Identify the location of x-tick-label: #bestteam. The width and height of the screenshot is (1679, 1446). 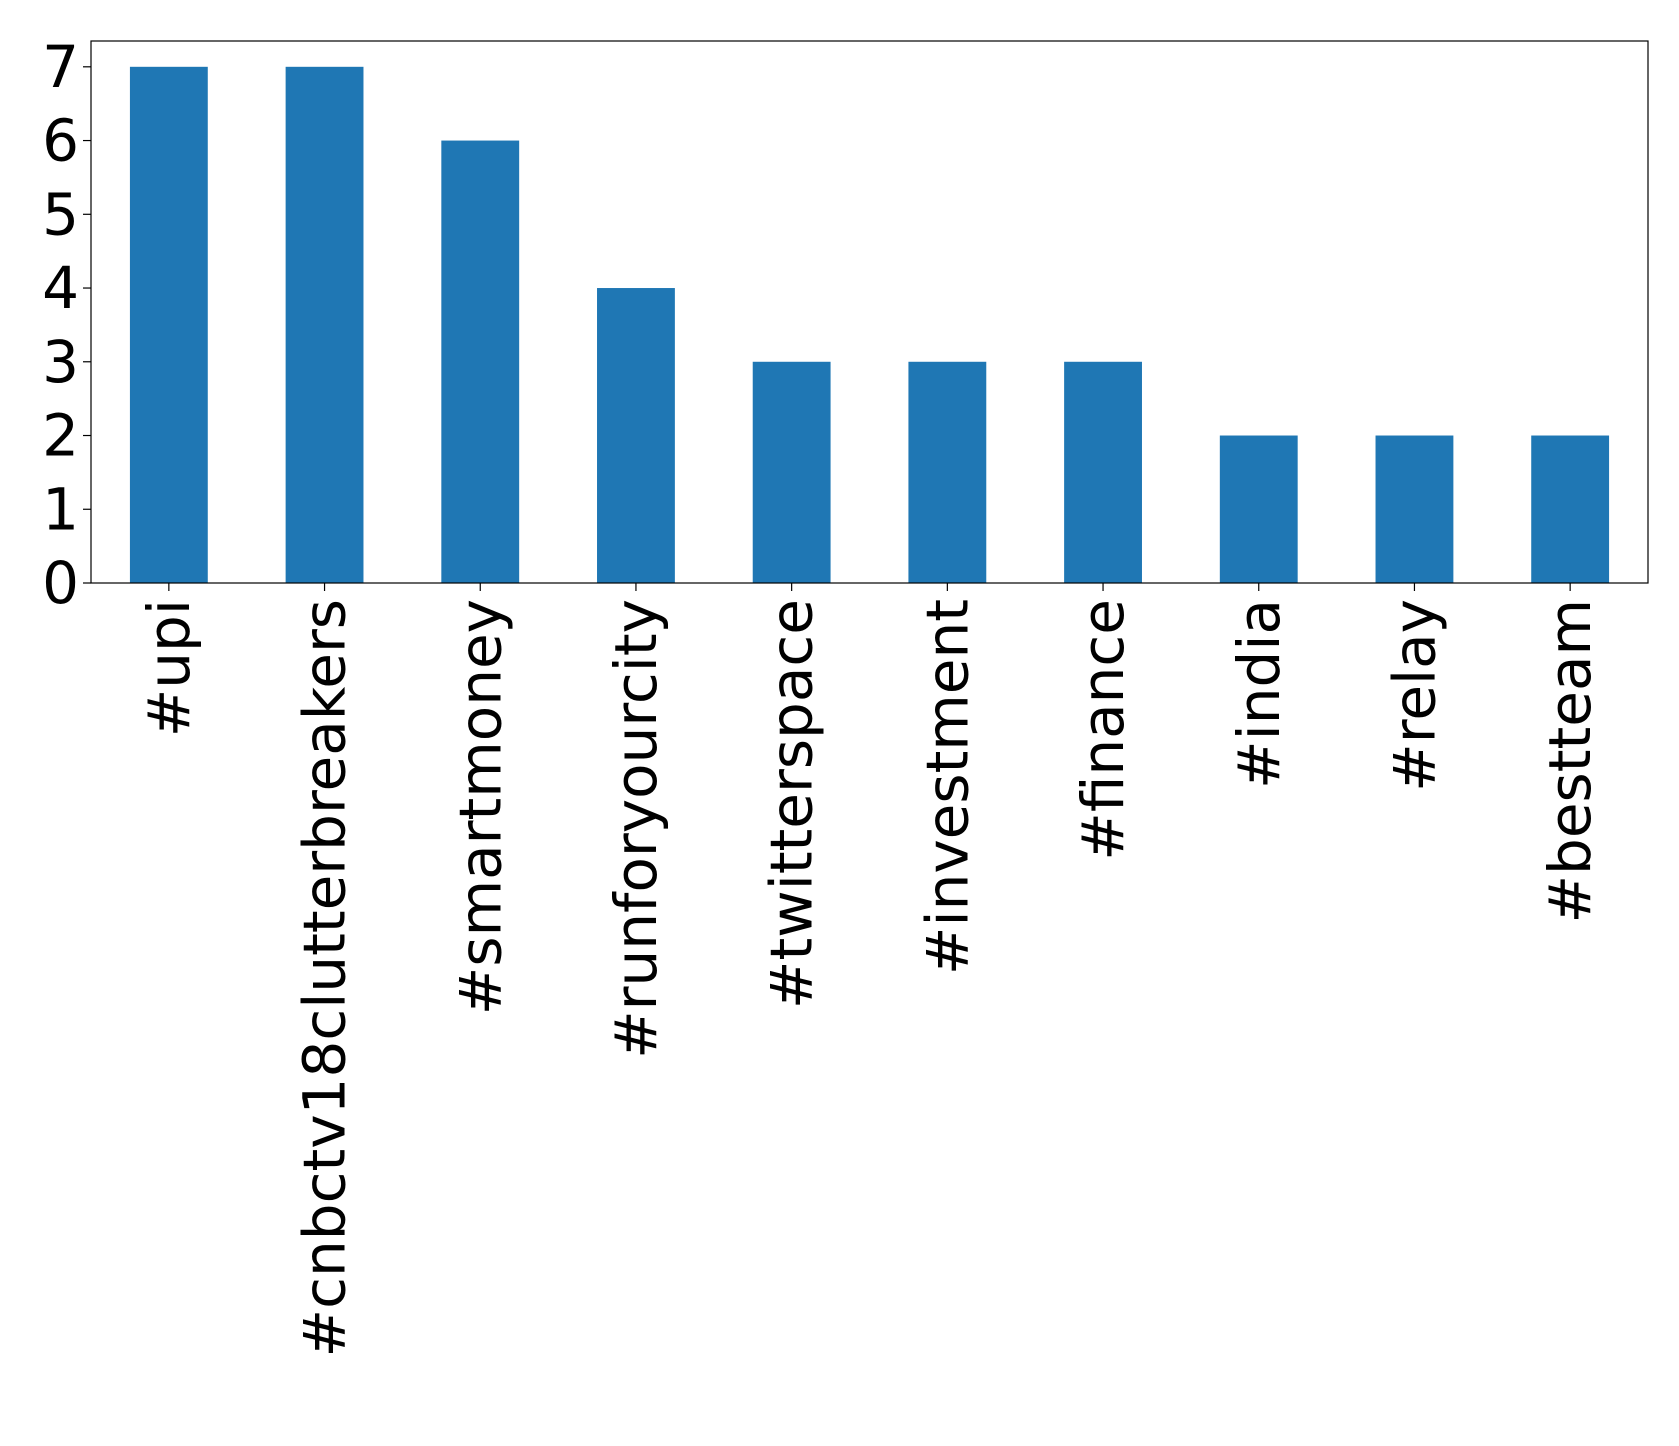
(1570, 761).